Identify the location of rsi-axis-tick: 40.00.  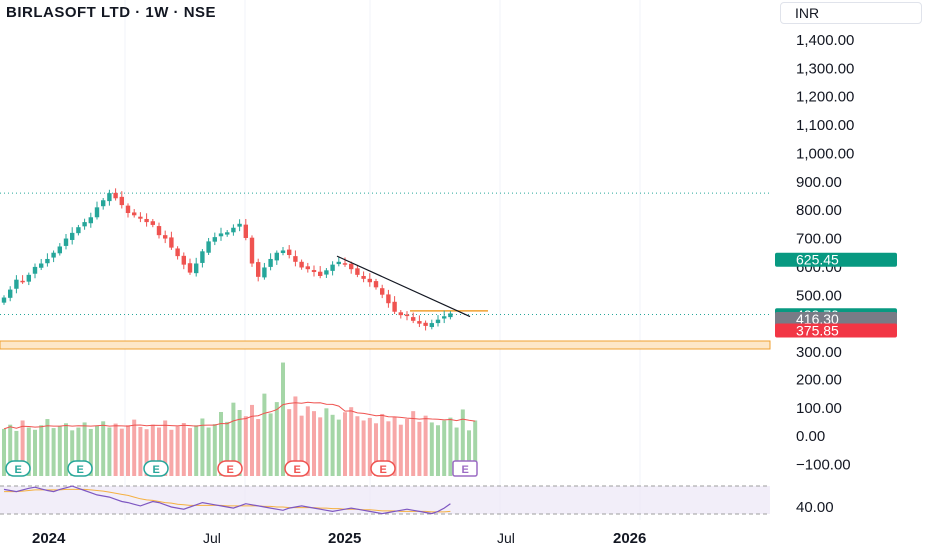
(815, 507).